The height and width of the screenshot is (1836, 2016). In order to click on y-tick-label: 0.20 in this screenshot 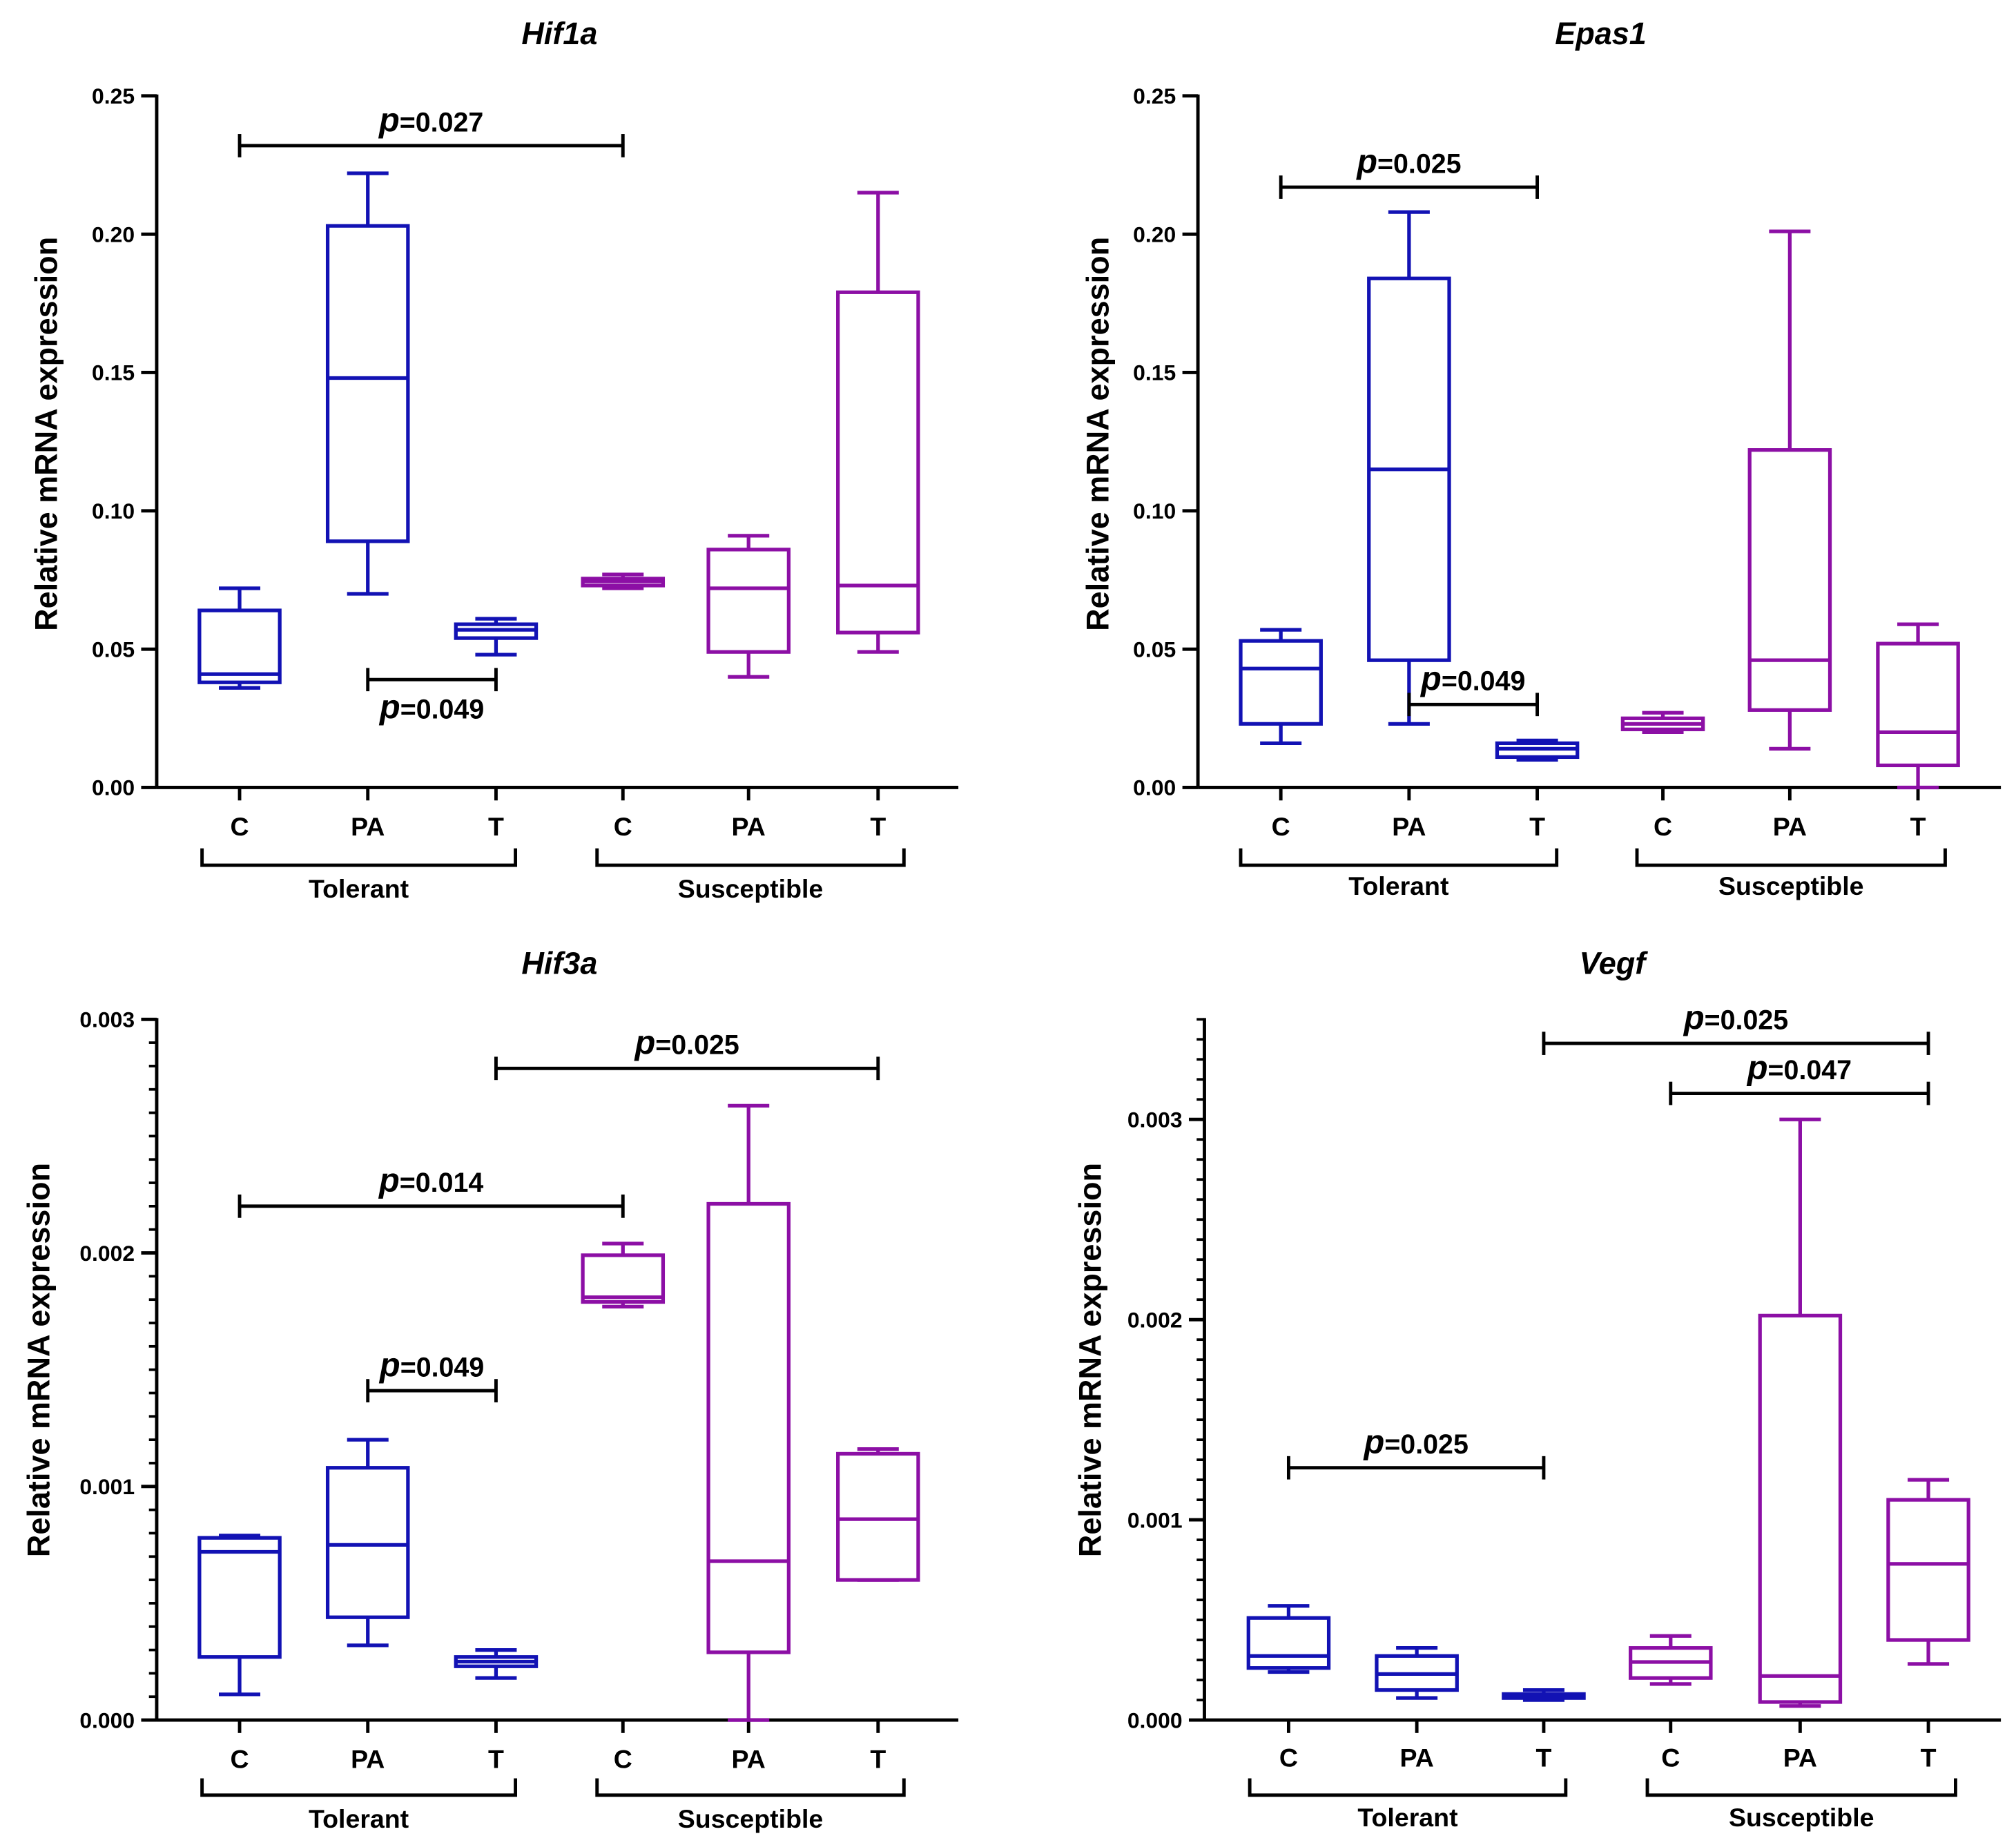, I will do `click(113, 234)`.